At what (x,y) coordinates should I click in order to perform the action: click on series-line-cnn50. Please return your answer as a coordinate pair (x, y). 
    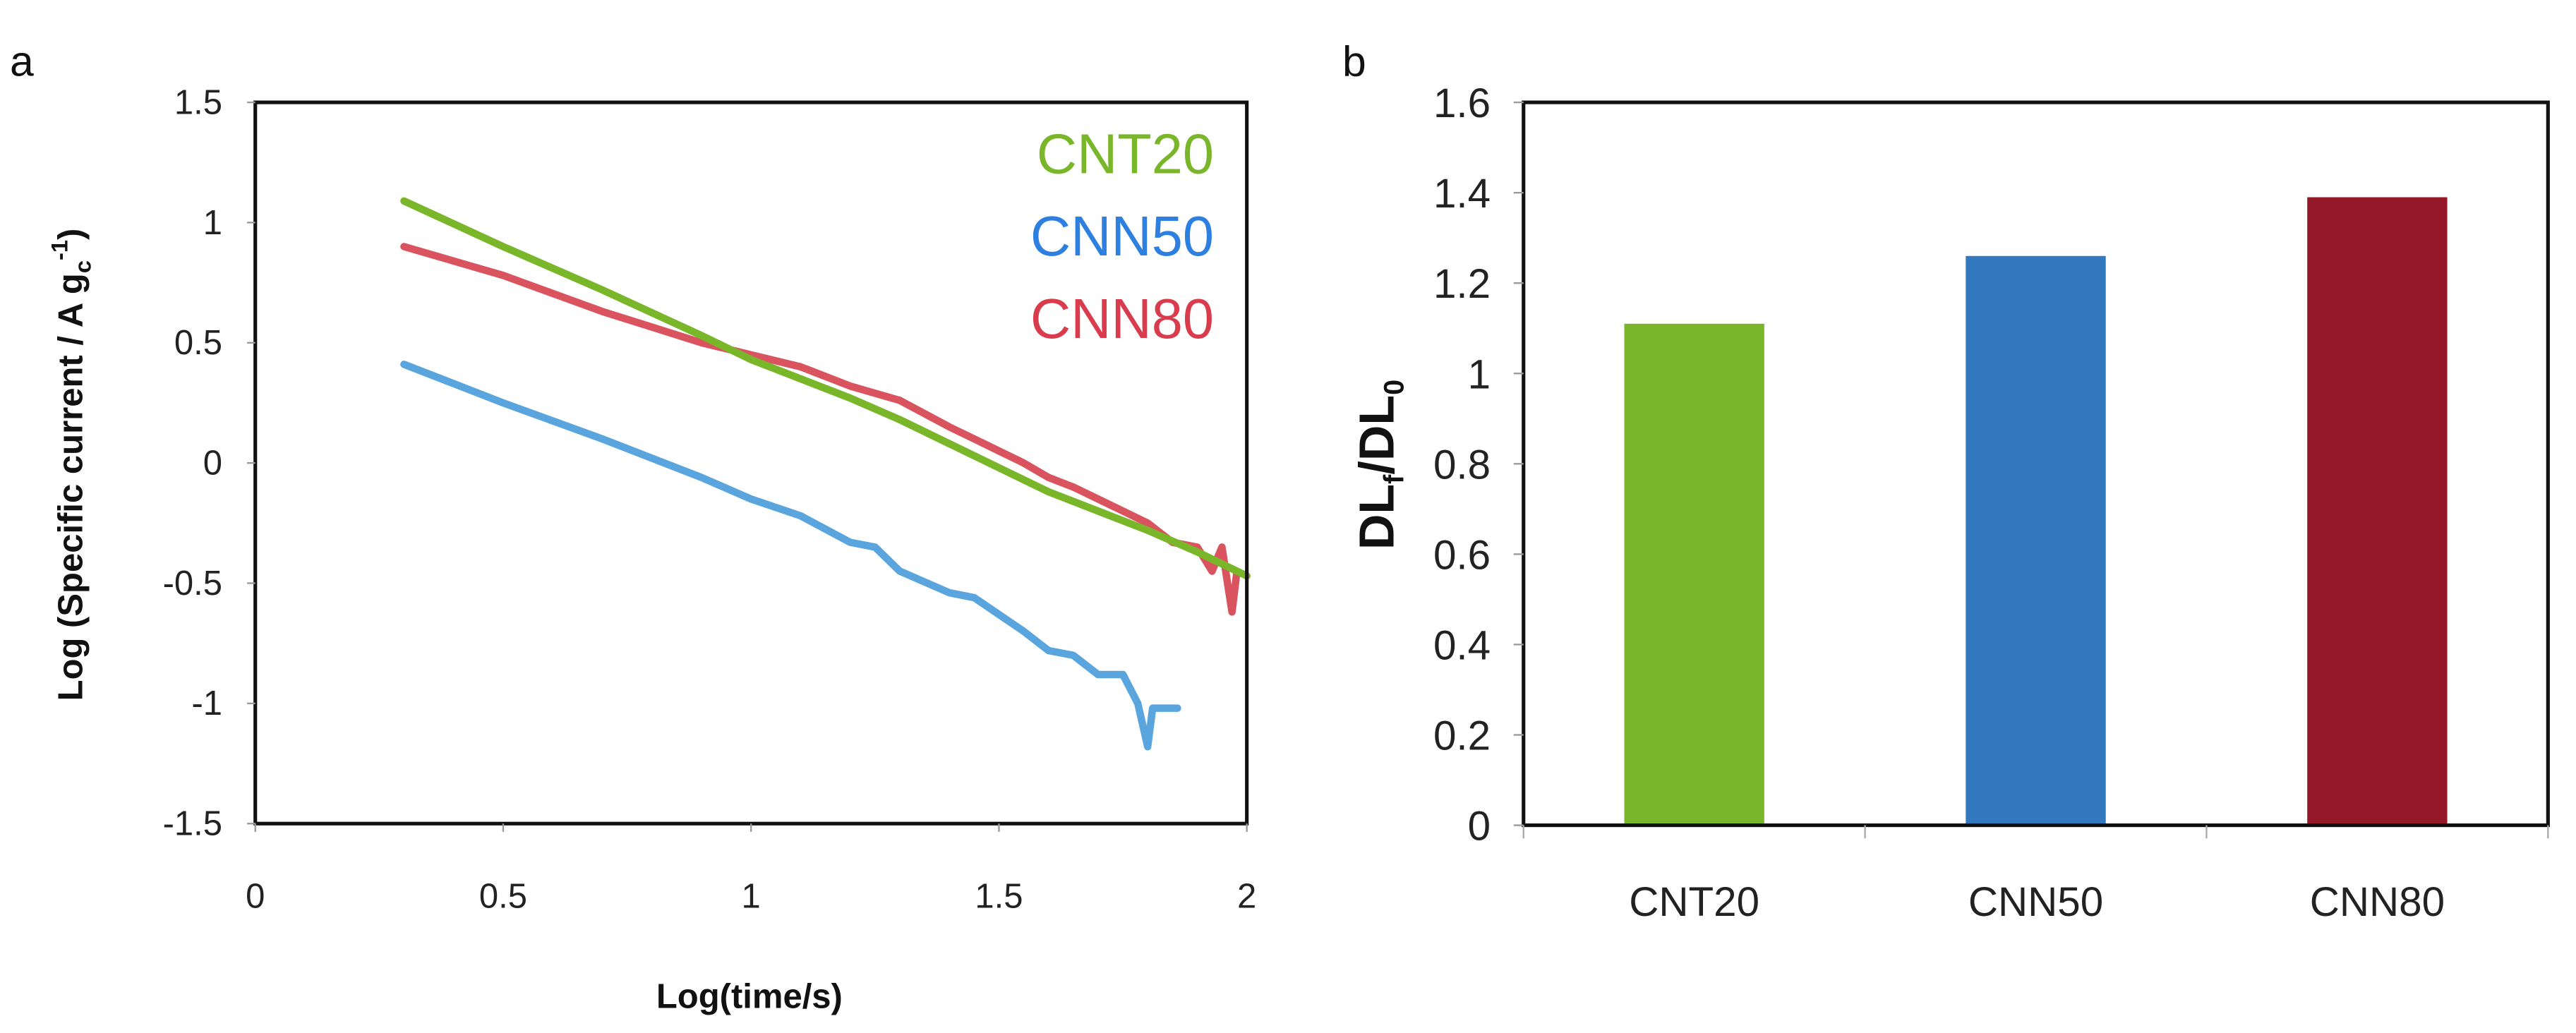
    Looking at the image, I should click on (790, 556).